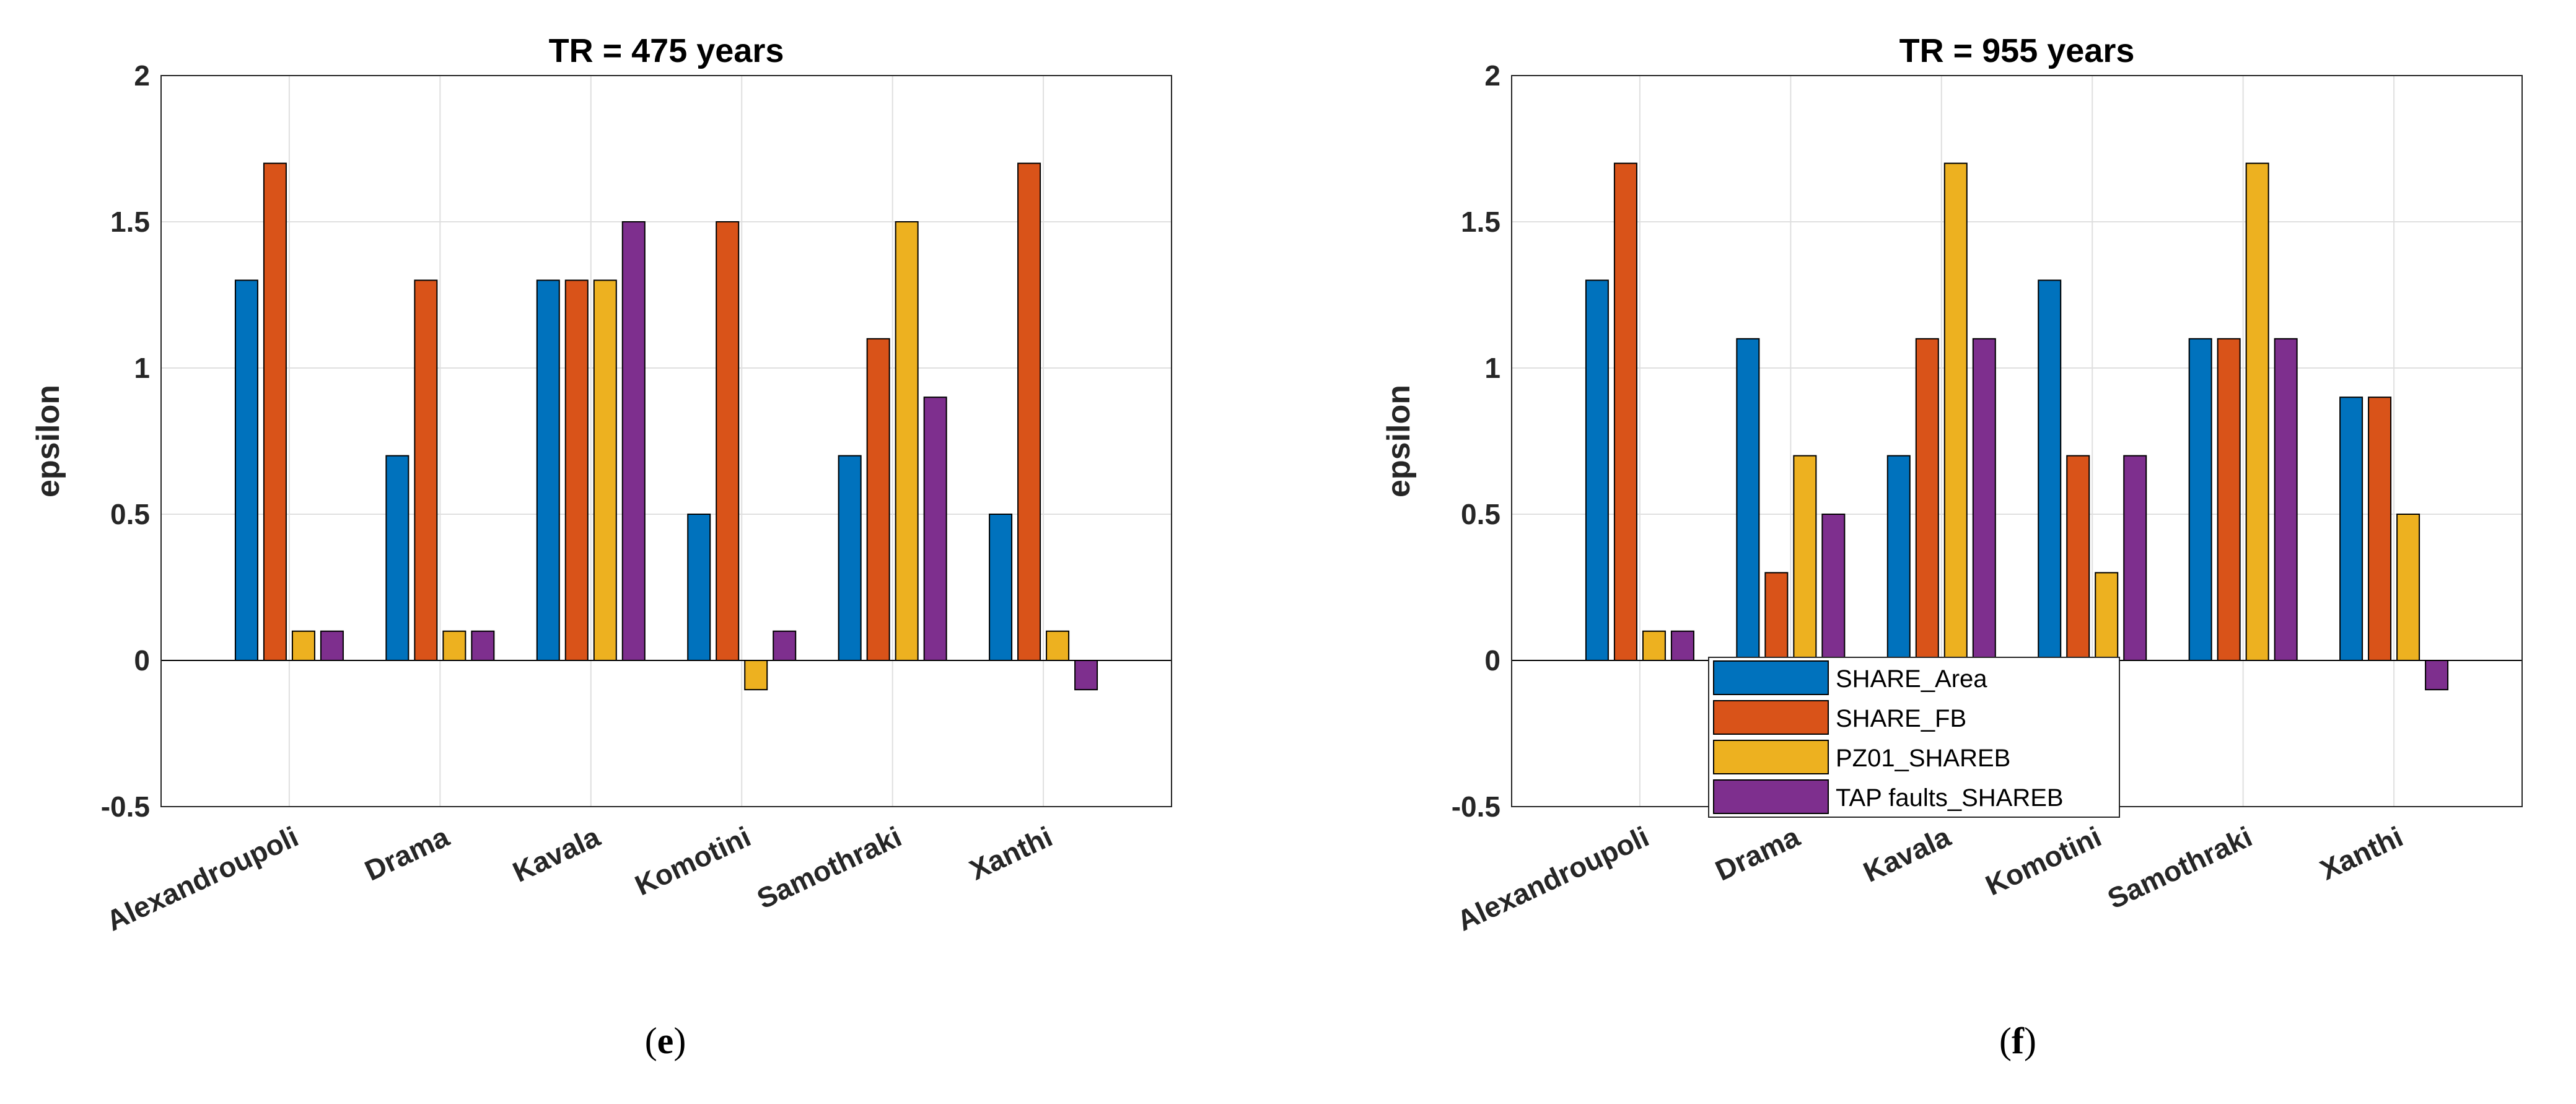 This screenshot has width=2576, height=1104. I want to click on chart-title: TR = 955 years, so click(2017, 50).